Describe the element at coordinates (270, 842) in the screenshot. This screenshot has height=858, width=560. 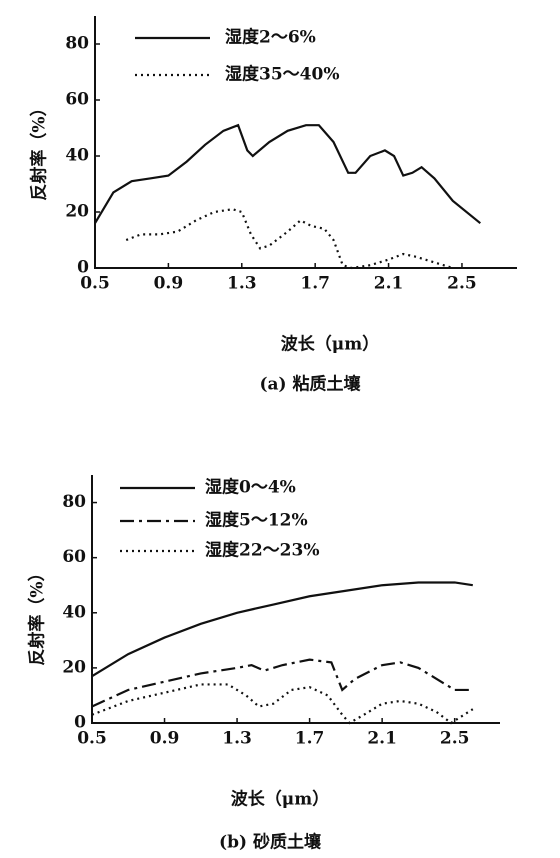
I see `caption: (b) 砂质土壤` at that location.